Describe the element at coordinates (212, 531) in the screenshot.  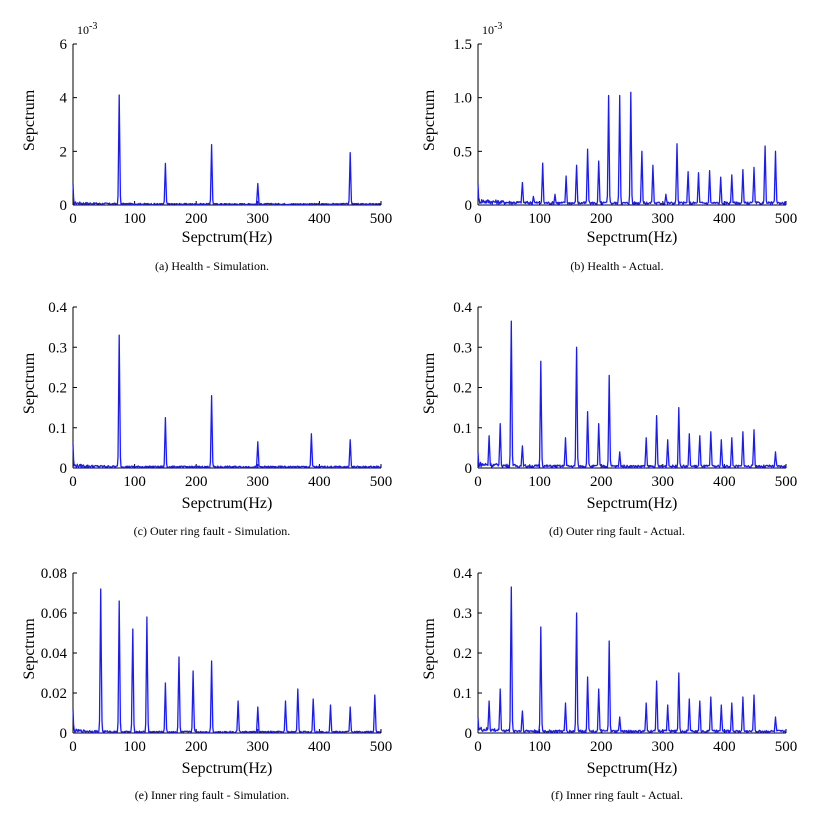
I see `panel-caption: (c) Outer ring fault - Simulation.` at that location.